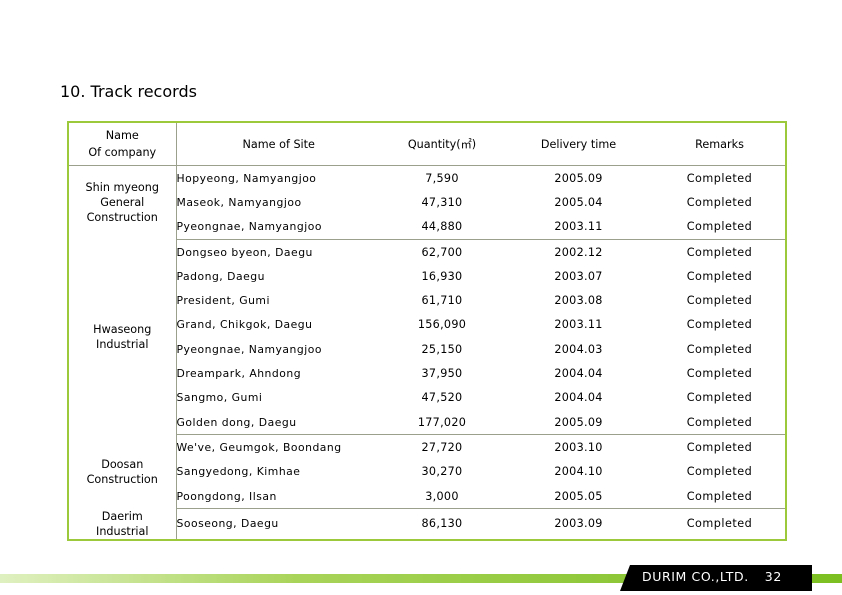  What do you see at coordinates (223, 301) in the screenshot?
I see `site-cell: President, Gumi` at bounding box center [223, 301].